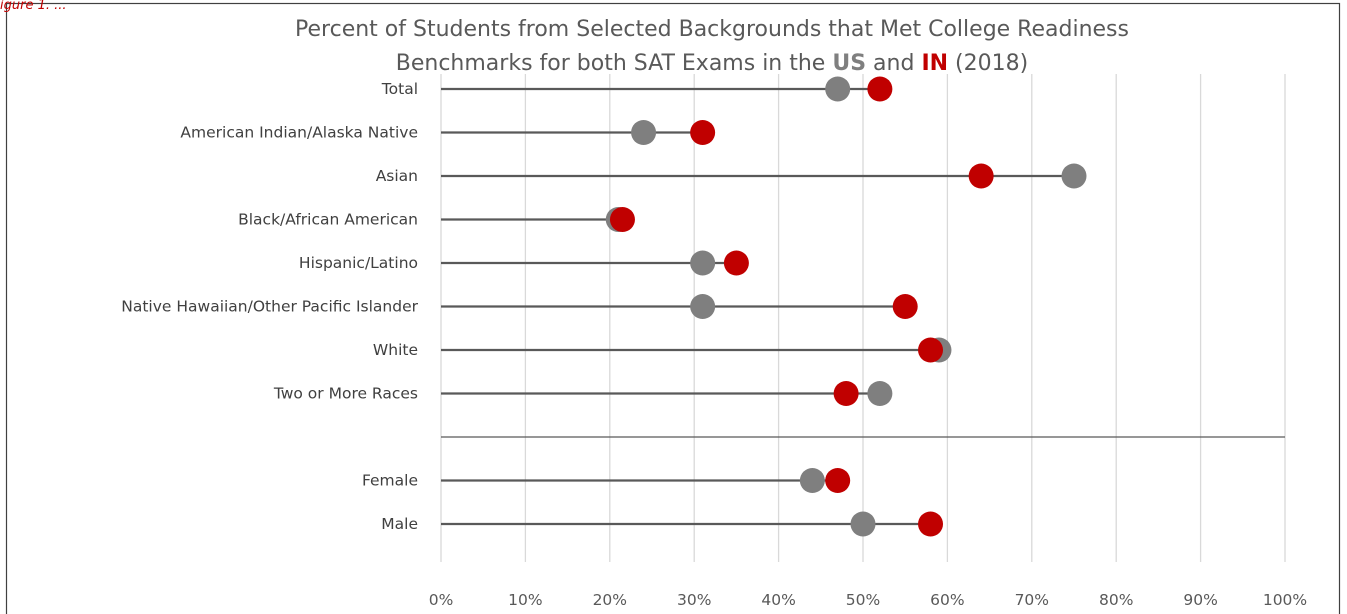 The height and width of the screenshot is (614, 1347). Describe the element at coordinates (614, 63) in the screenshot. I see `title-prefix: Benchmarks for both SAT Exams in the` at that location.